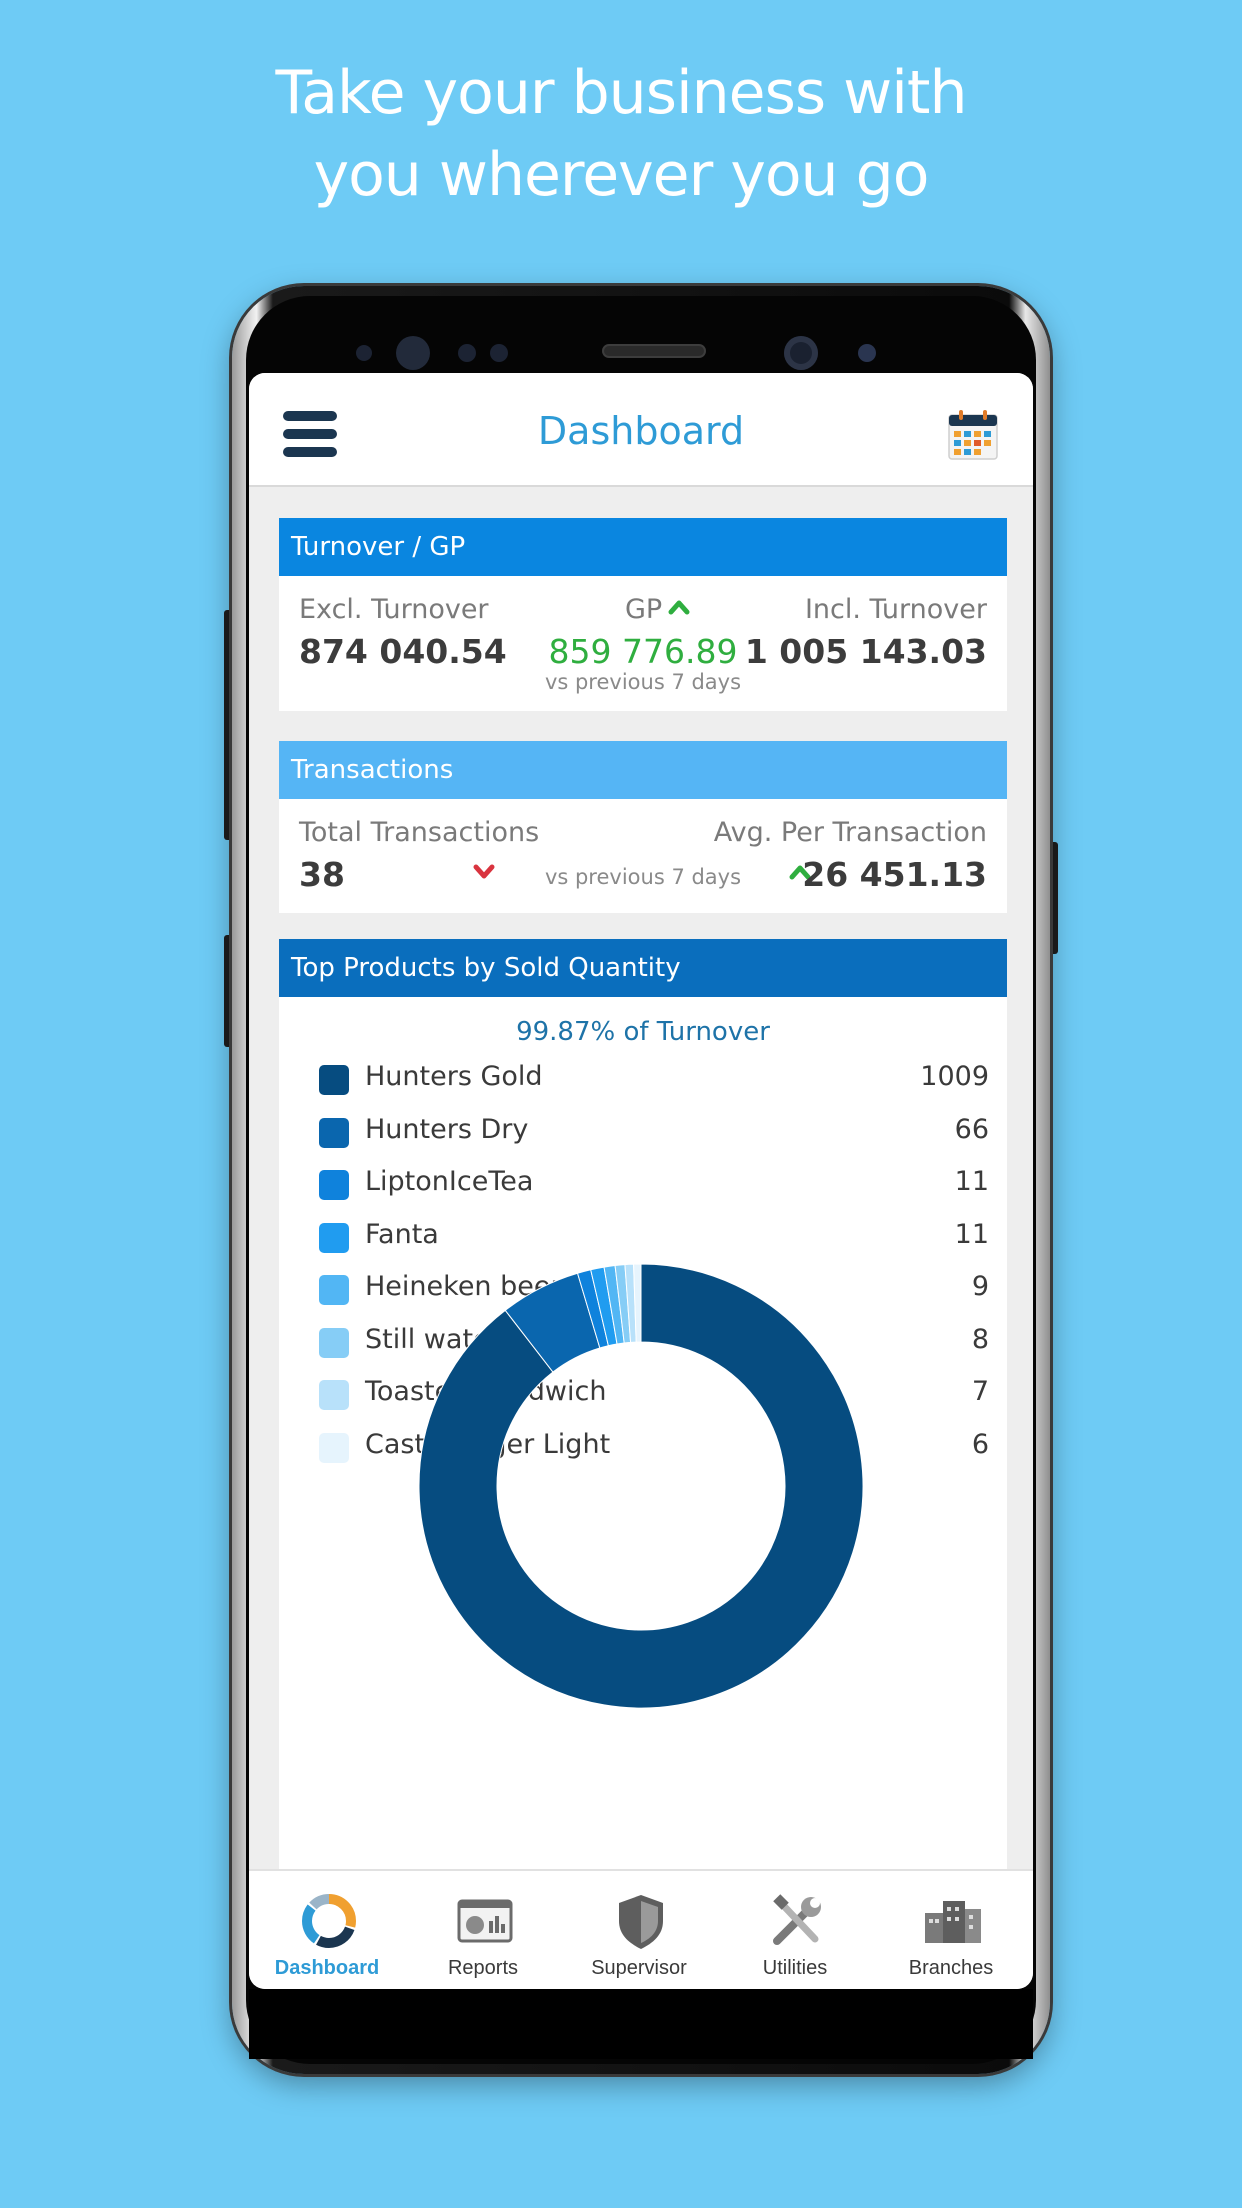 The height and width of the screenshot is (2208, 1242). I want to click on avg-trend-up-icon, so click(800, 872).